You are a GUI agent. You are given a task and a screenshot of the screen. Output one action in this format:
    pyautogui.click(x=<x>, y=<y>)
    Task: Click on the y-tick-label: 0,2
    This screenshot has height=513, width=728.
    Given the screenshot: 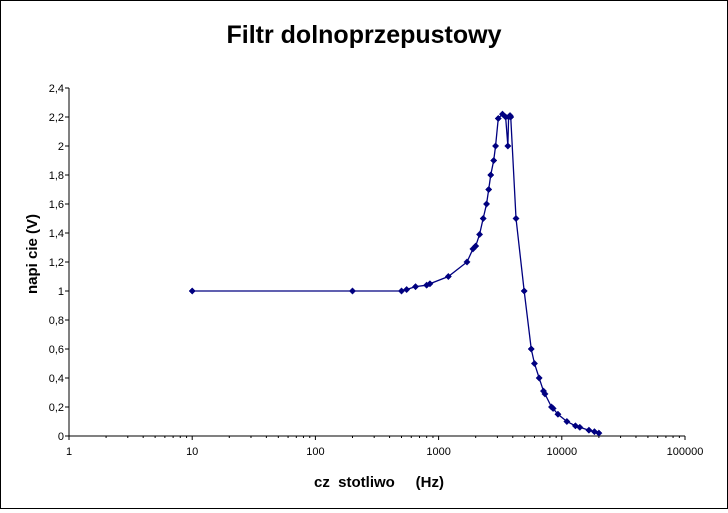 What is the action you would take?
    pyautogui.click(x=56, y=408)
    